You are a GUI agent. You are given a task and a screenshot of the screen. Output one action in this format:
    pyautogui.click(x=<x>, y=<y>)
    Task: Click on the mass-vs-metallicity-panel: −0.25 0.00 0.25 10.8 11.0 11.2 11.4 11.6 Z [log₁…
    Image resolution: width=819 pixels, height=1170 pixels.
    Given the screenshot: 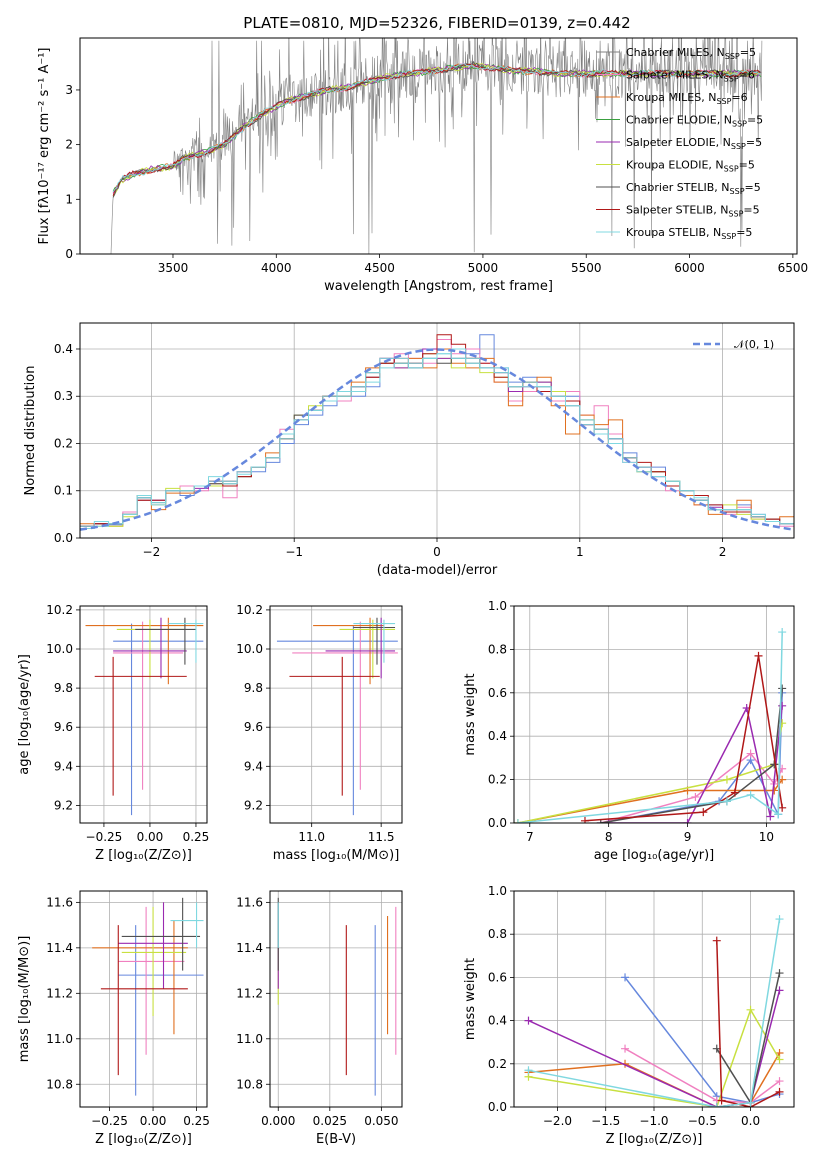 What is the action you would take?
    pyautogui.click(x=113, y=1018)
    